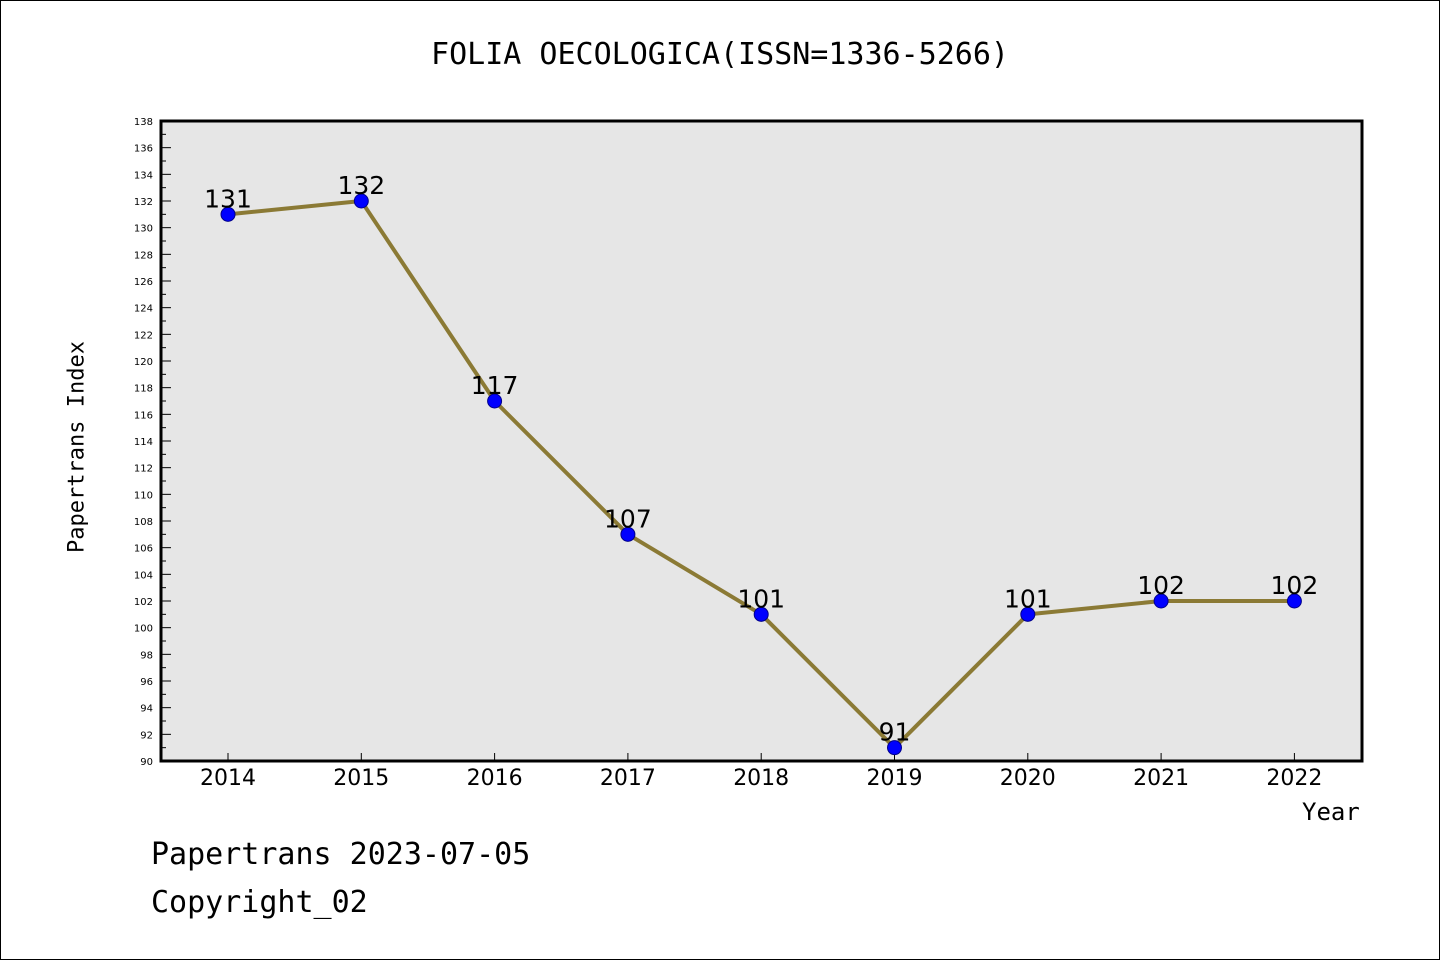  I want to click on x-axis: 2014 2015 2016 2017 2018 2019 2020 2021 2022, so click(761, 772).